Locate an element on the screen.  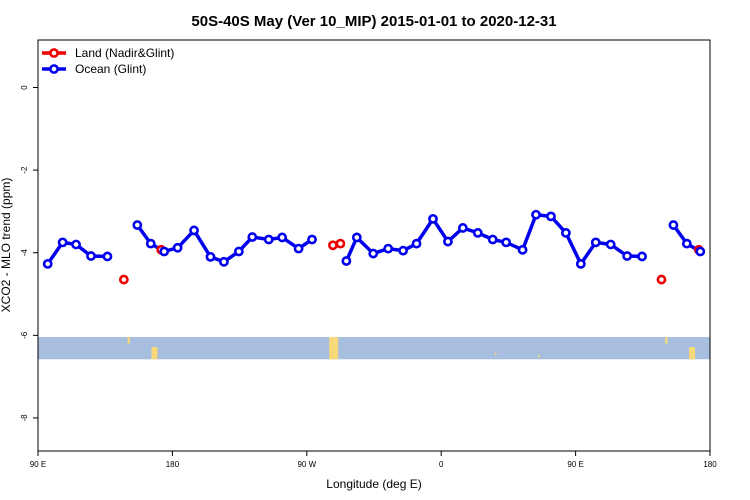
x-tick-label: 90 W is located at coordinates (306, 464).